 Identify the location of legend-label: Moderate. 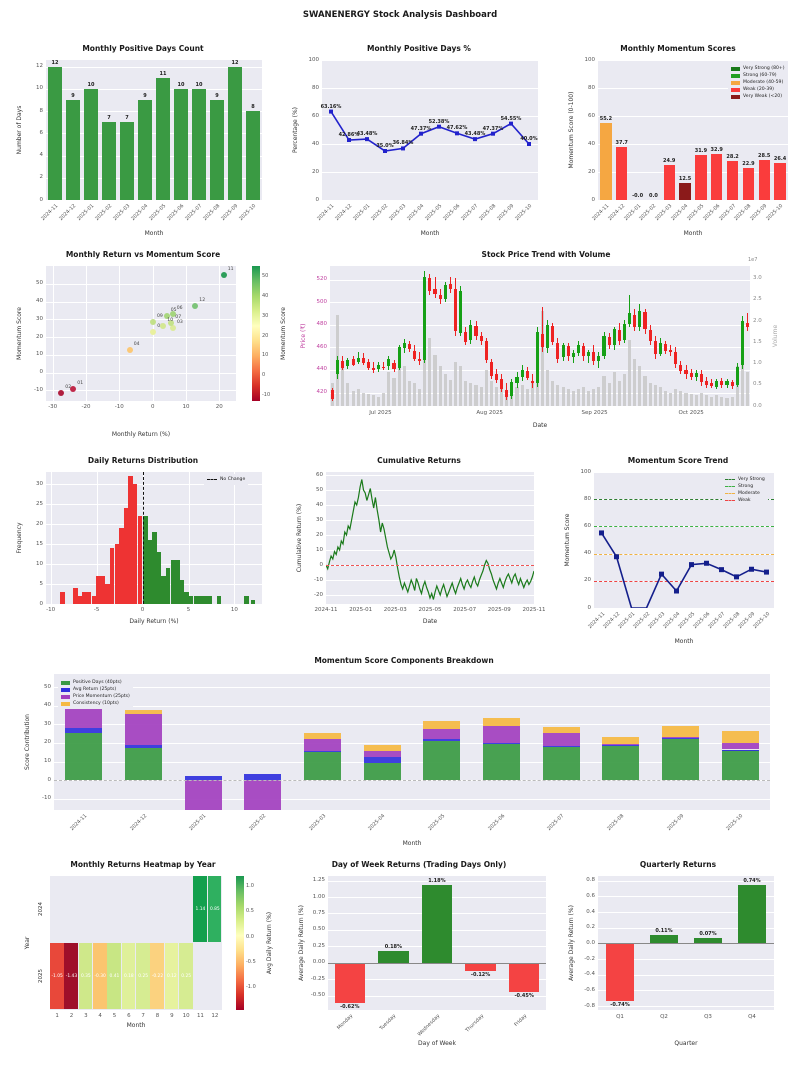
(749, 493).